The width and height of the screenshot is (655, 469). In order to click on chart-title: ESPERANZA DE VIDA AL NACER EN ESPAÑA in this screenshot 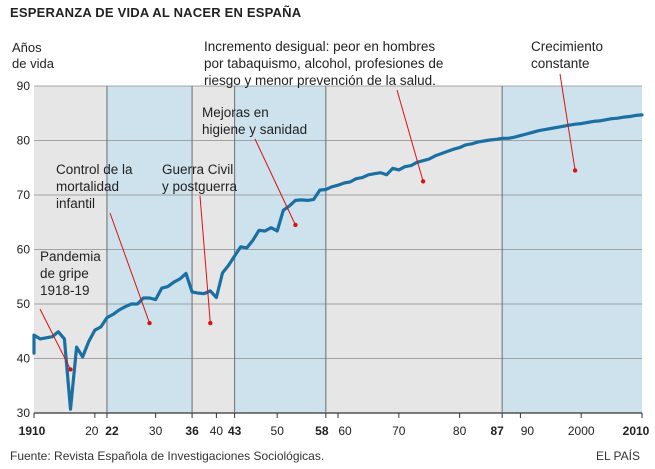, I will do `click(156, 12)`.